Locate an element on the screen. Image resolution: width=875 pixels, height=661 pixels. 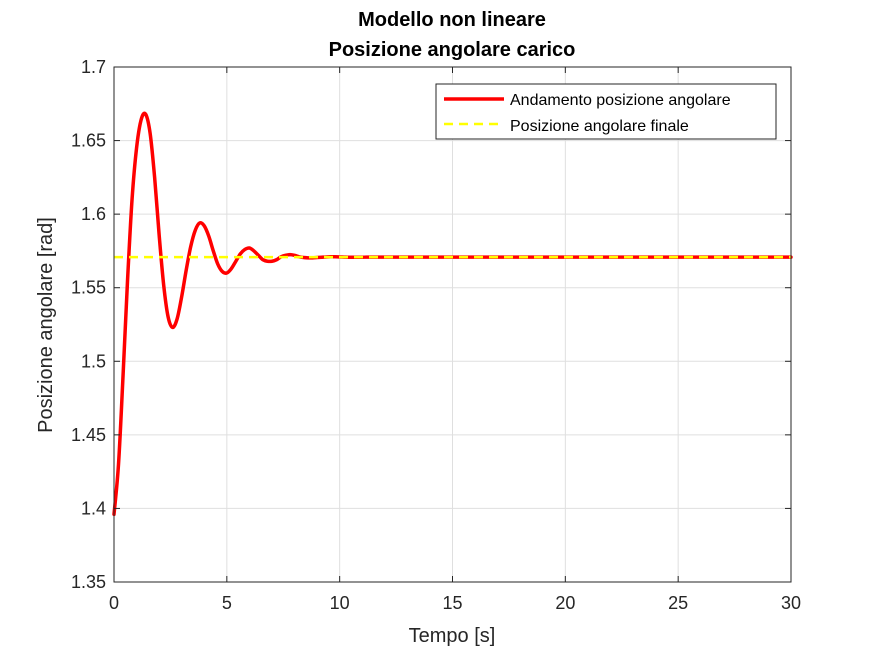
chart-subtitle: Posizione angolare carico is located at coordinates (452, 50).